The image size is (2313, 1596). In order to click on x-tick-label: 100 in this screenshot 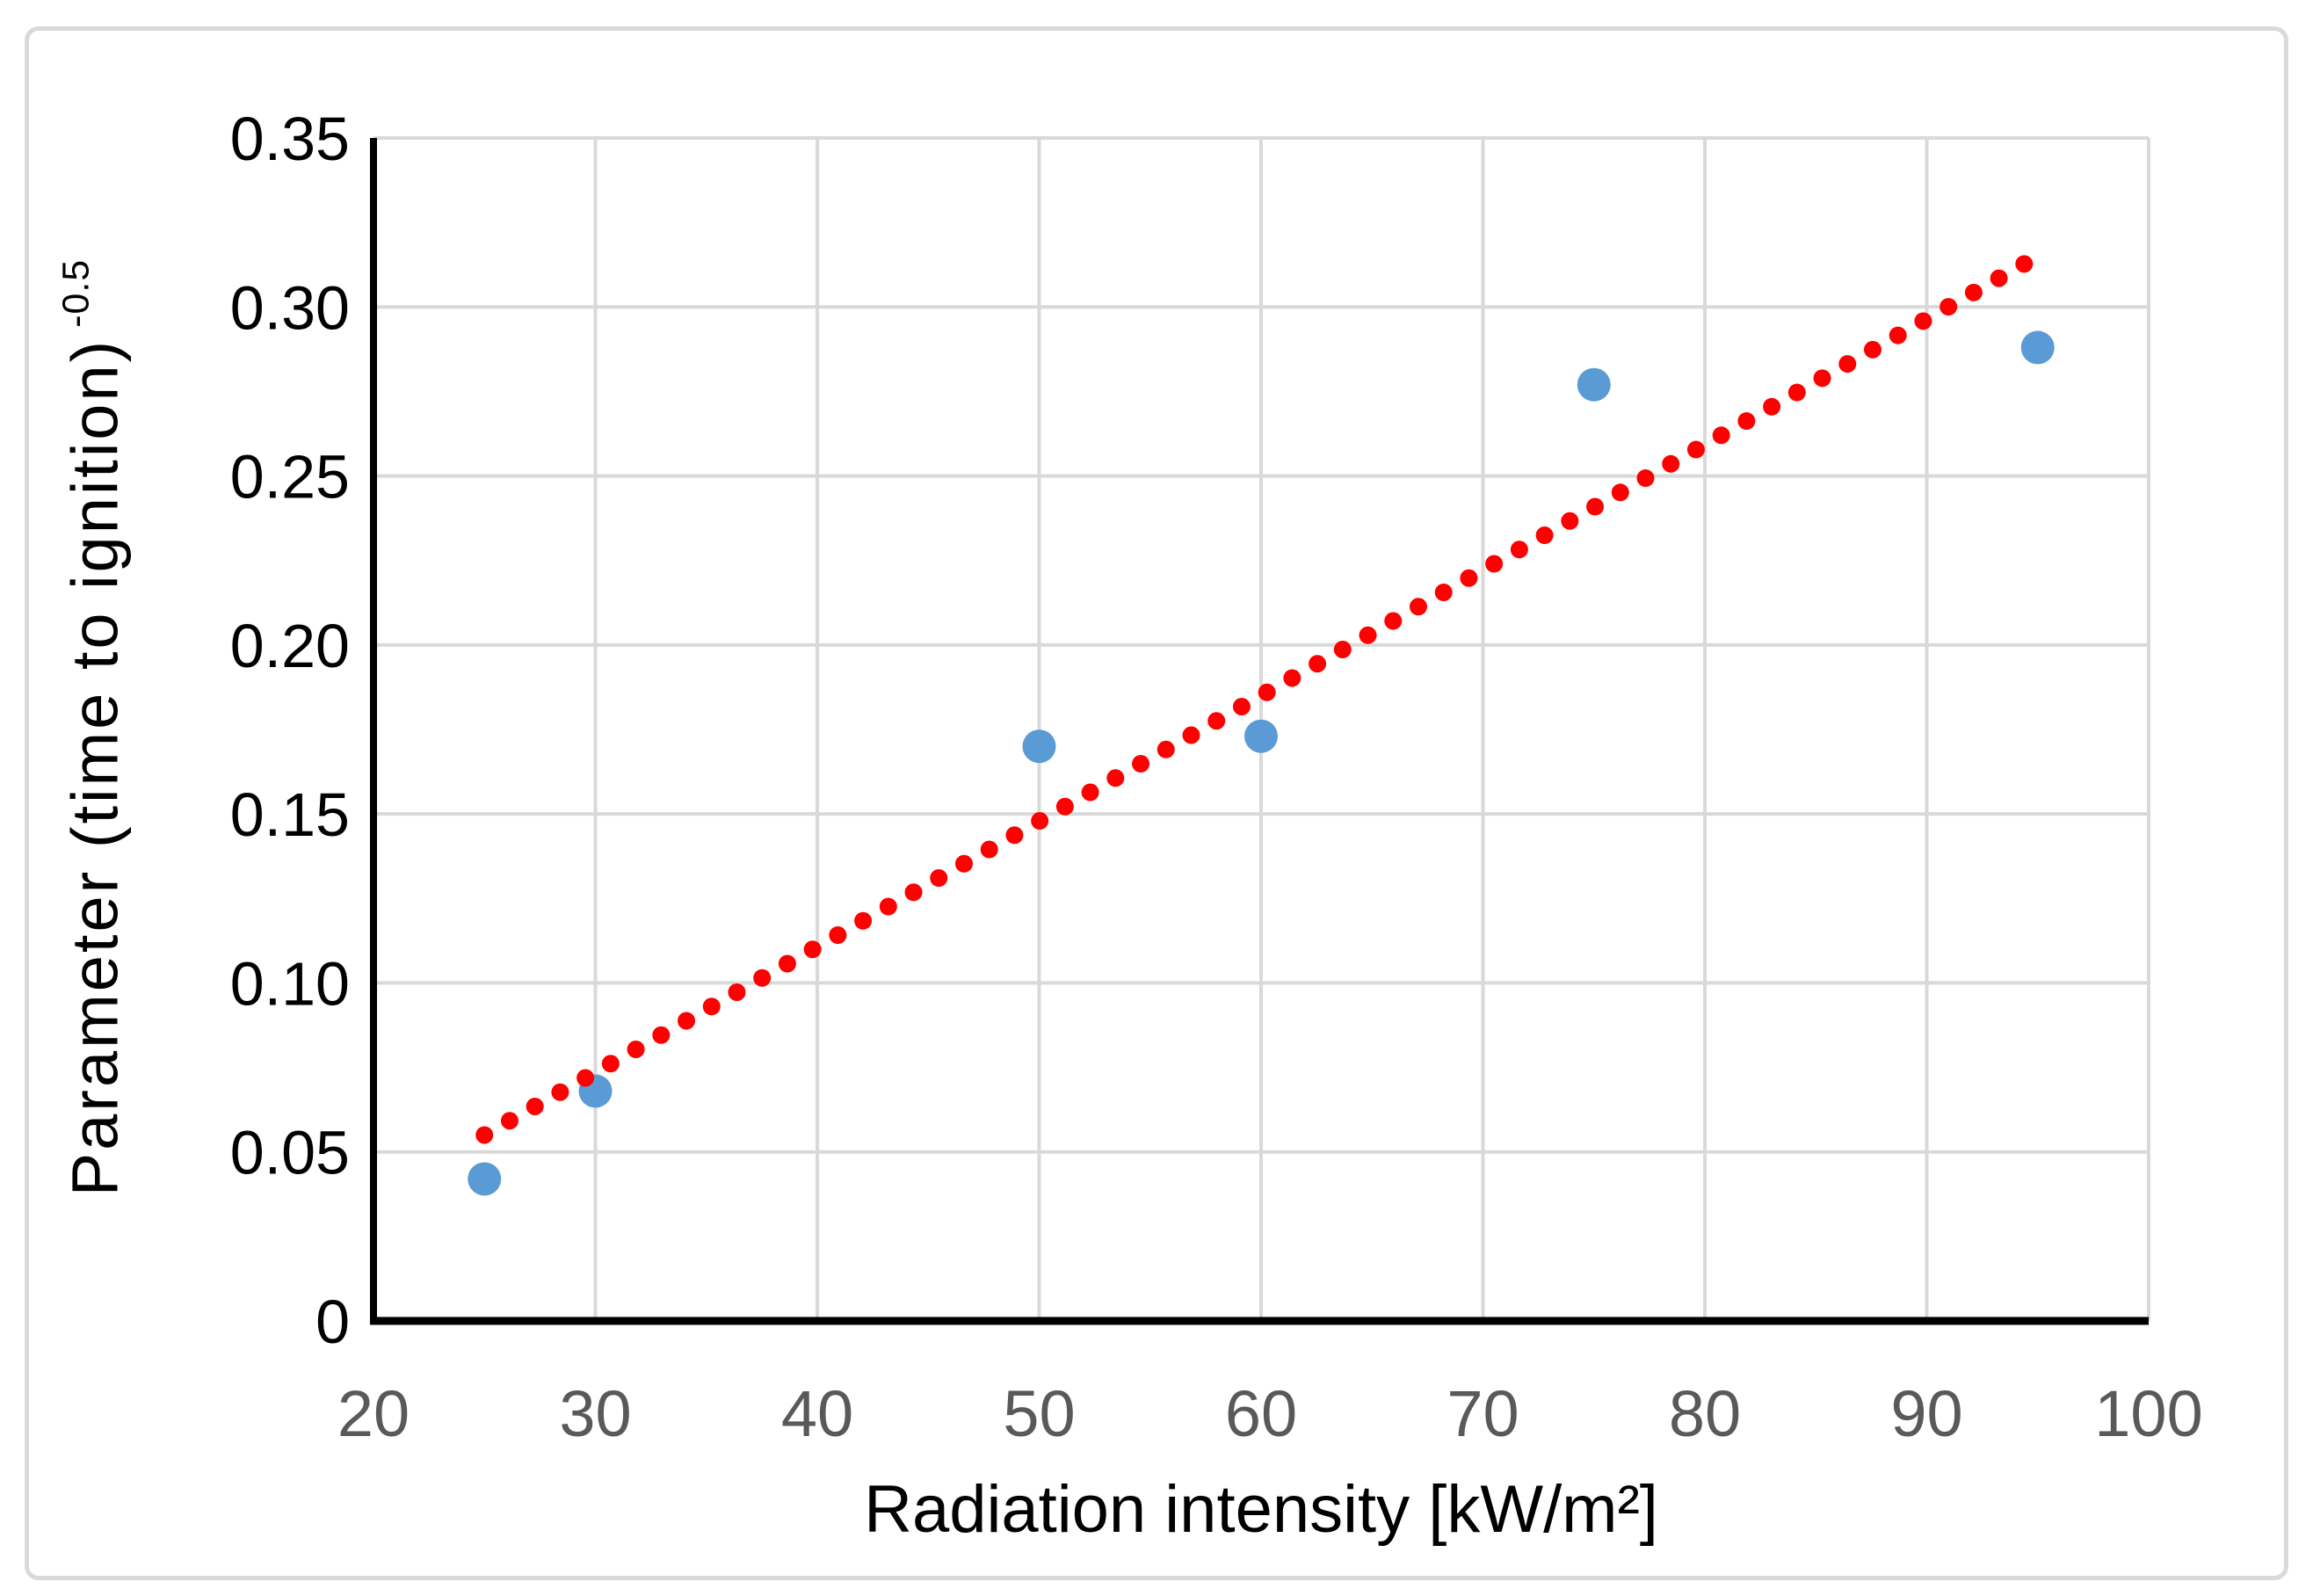, I will do `click(2148, 1413)`.